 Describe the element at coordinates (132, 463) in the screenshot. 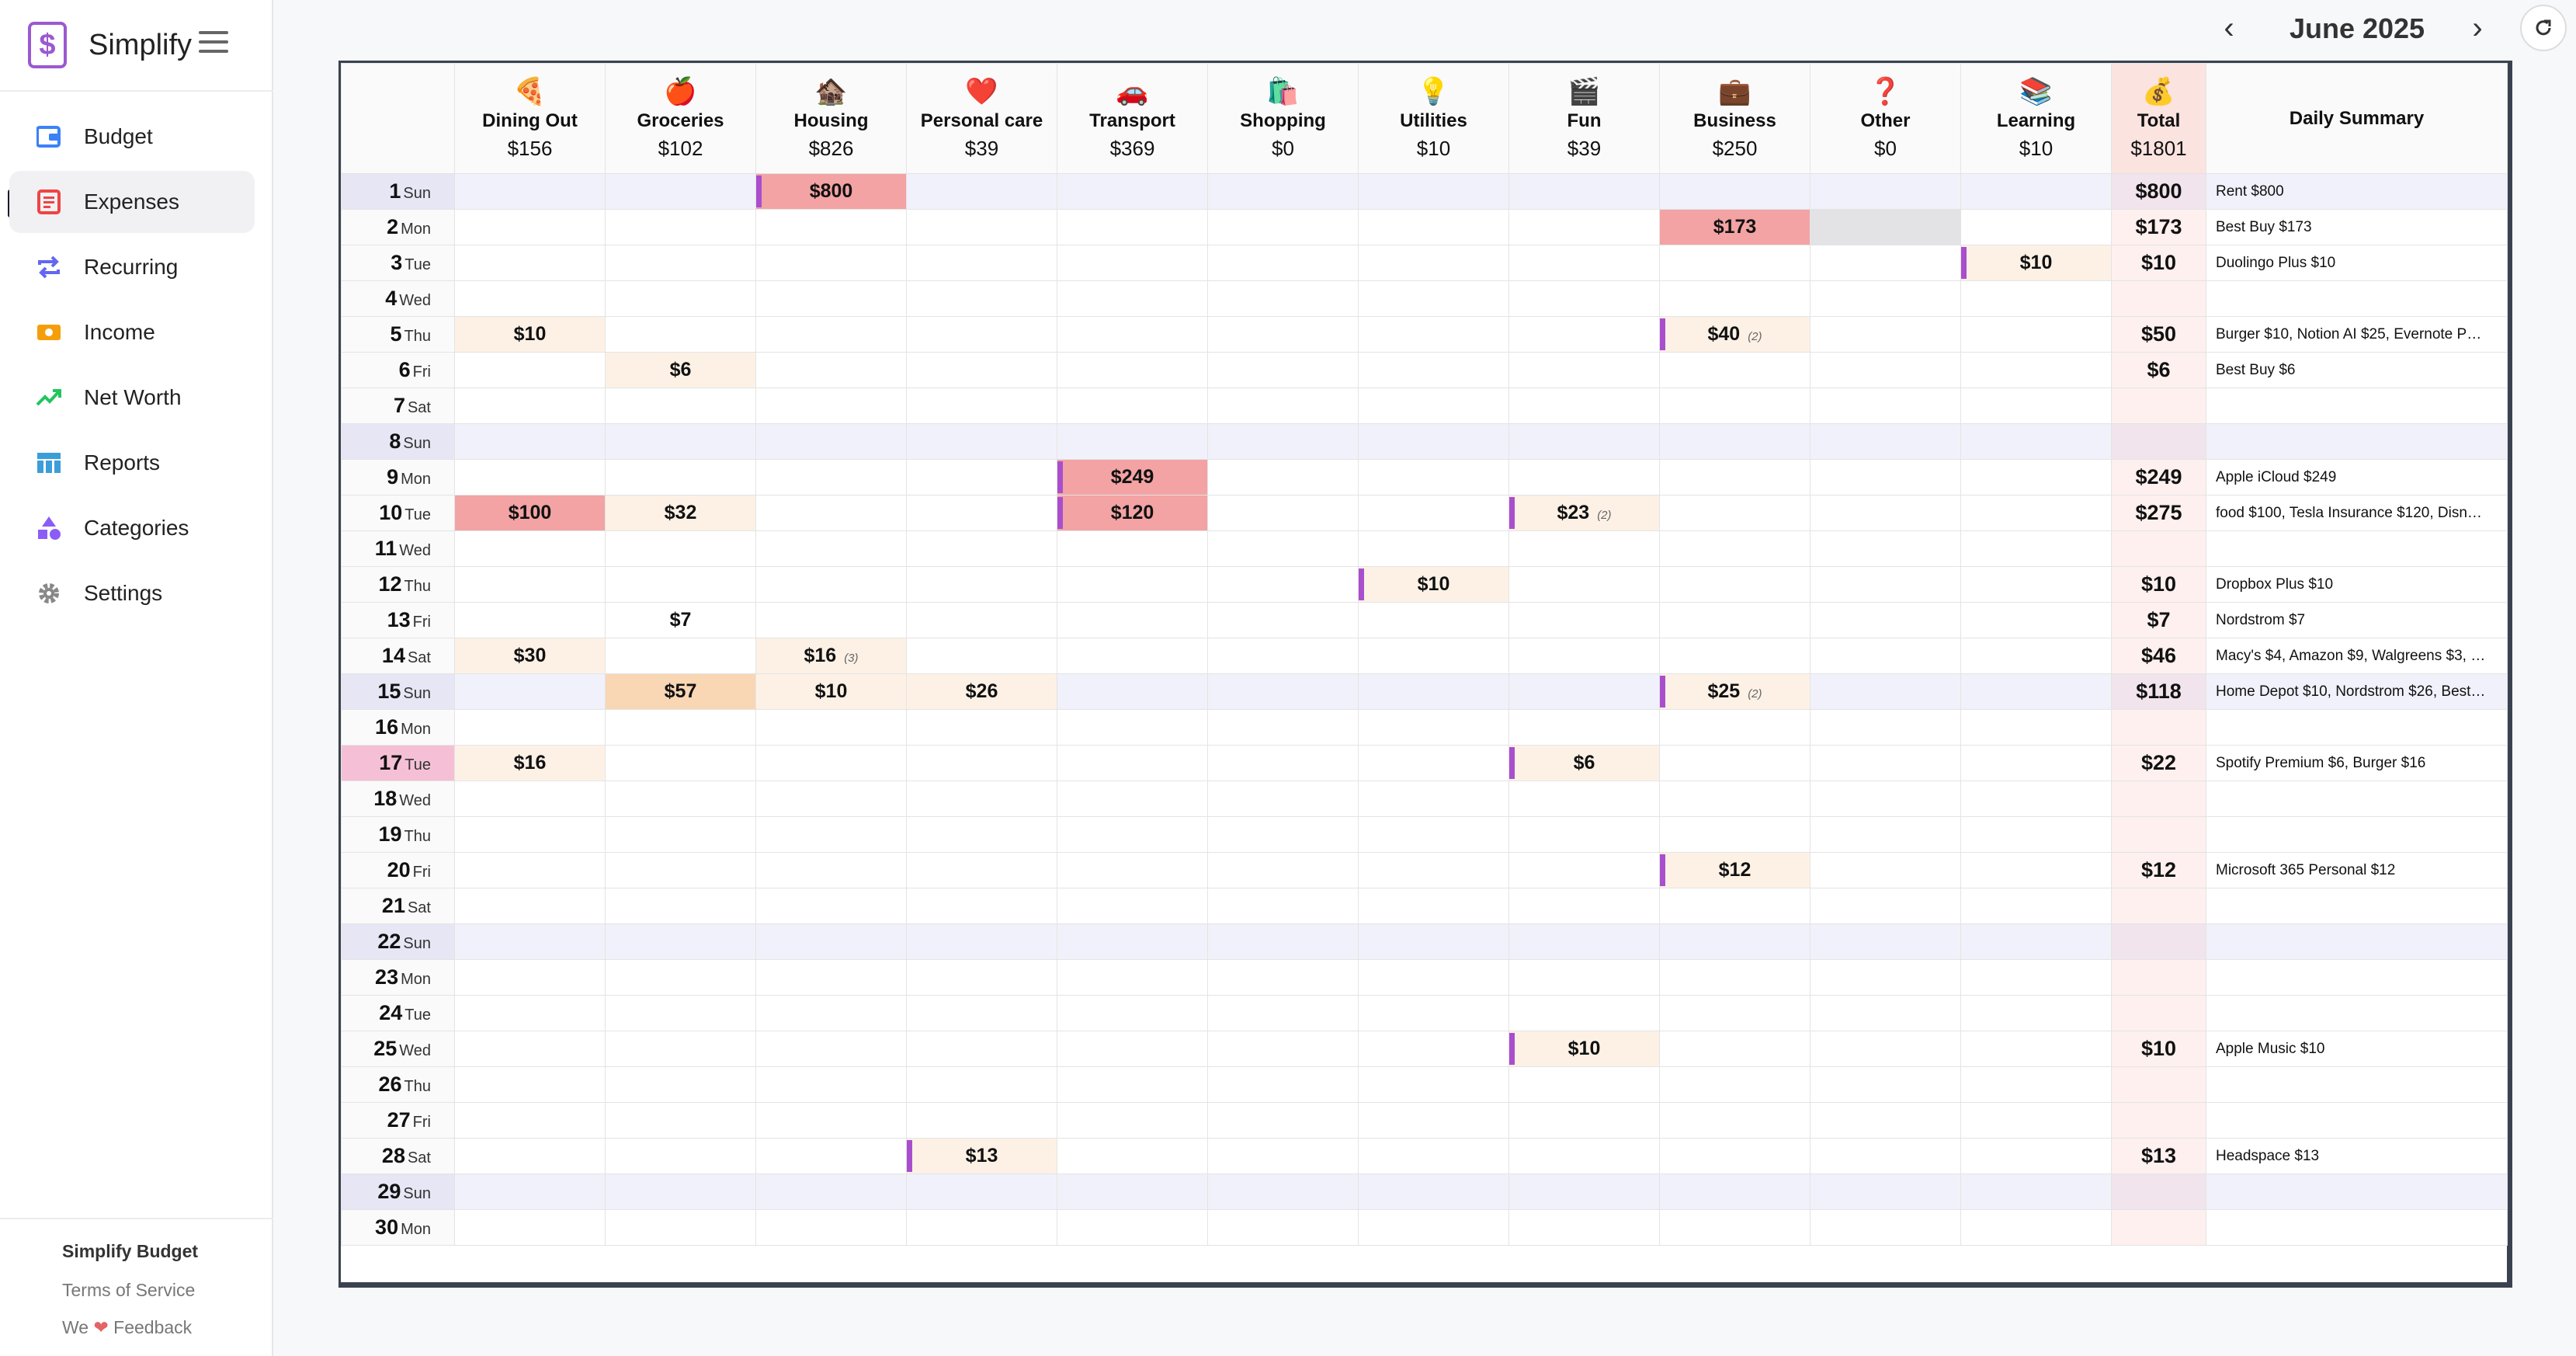

I see `nav-item-reports: Reports` at that location.